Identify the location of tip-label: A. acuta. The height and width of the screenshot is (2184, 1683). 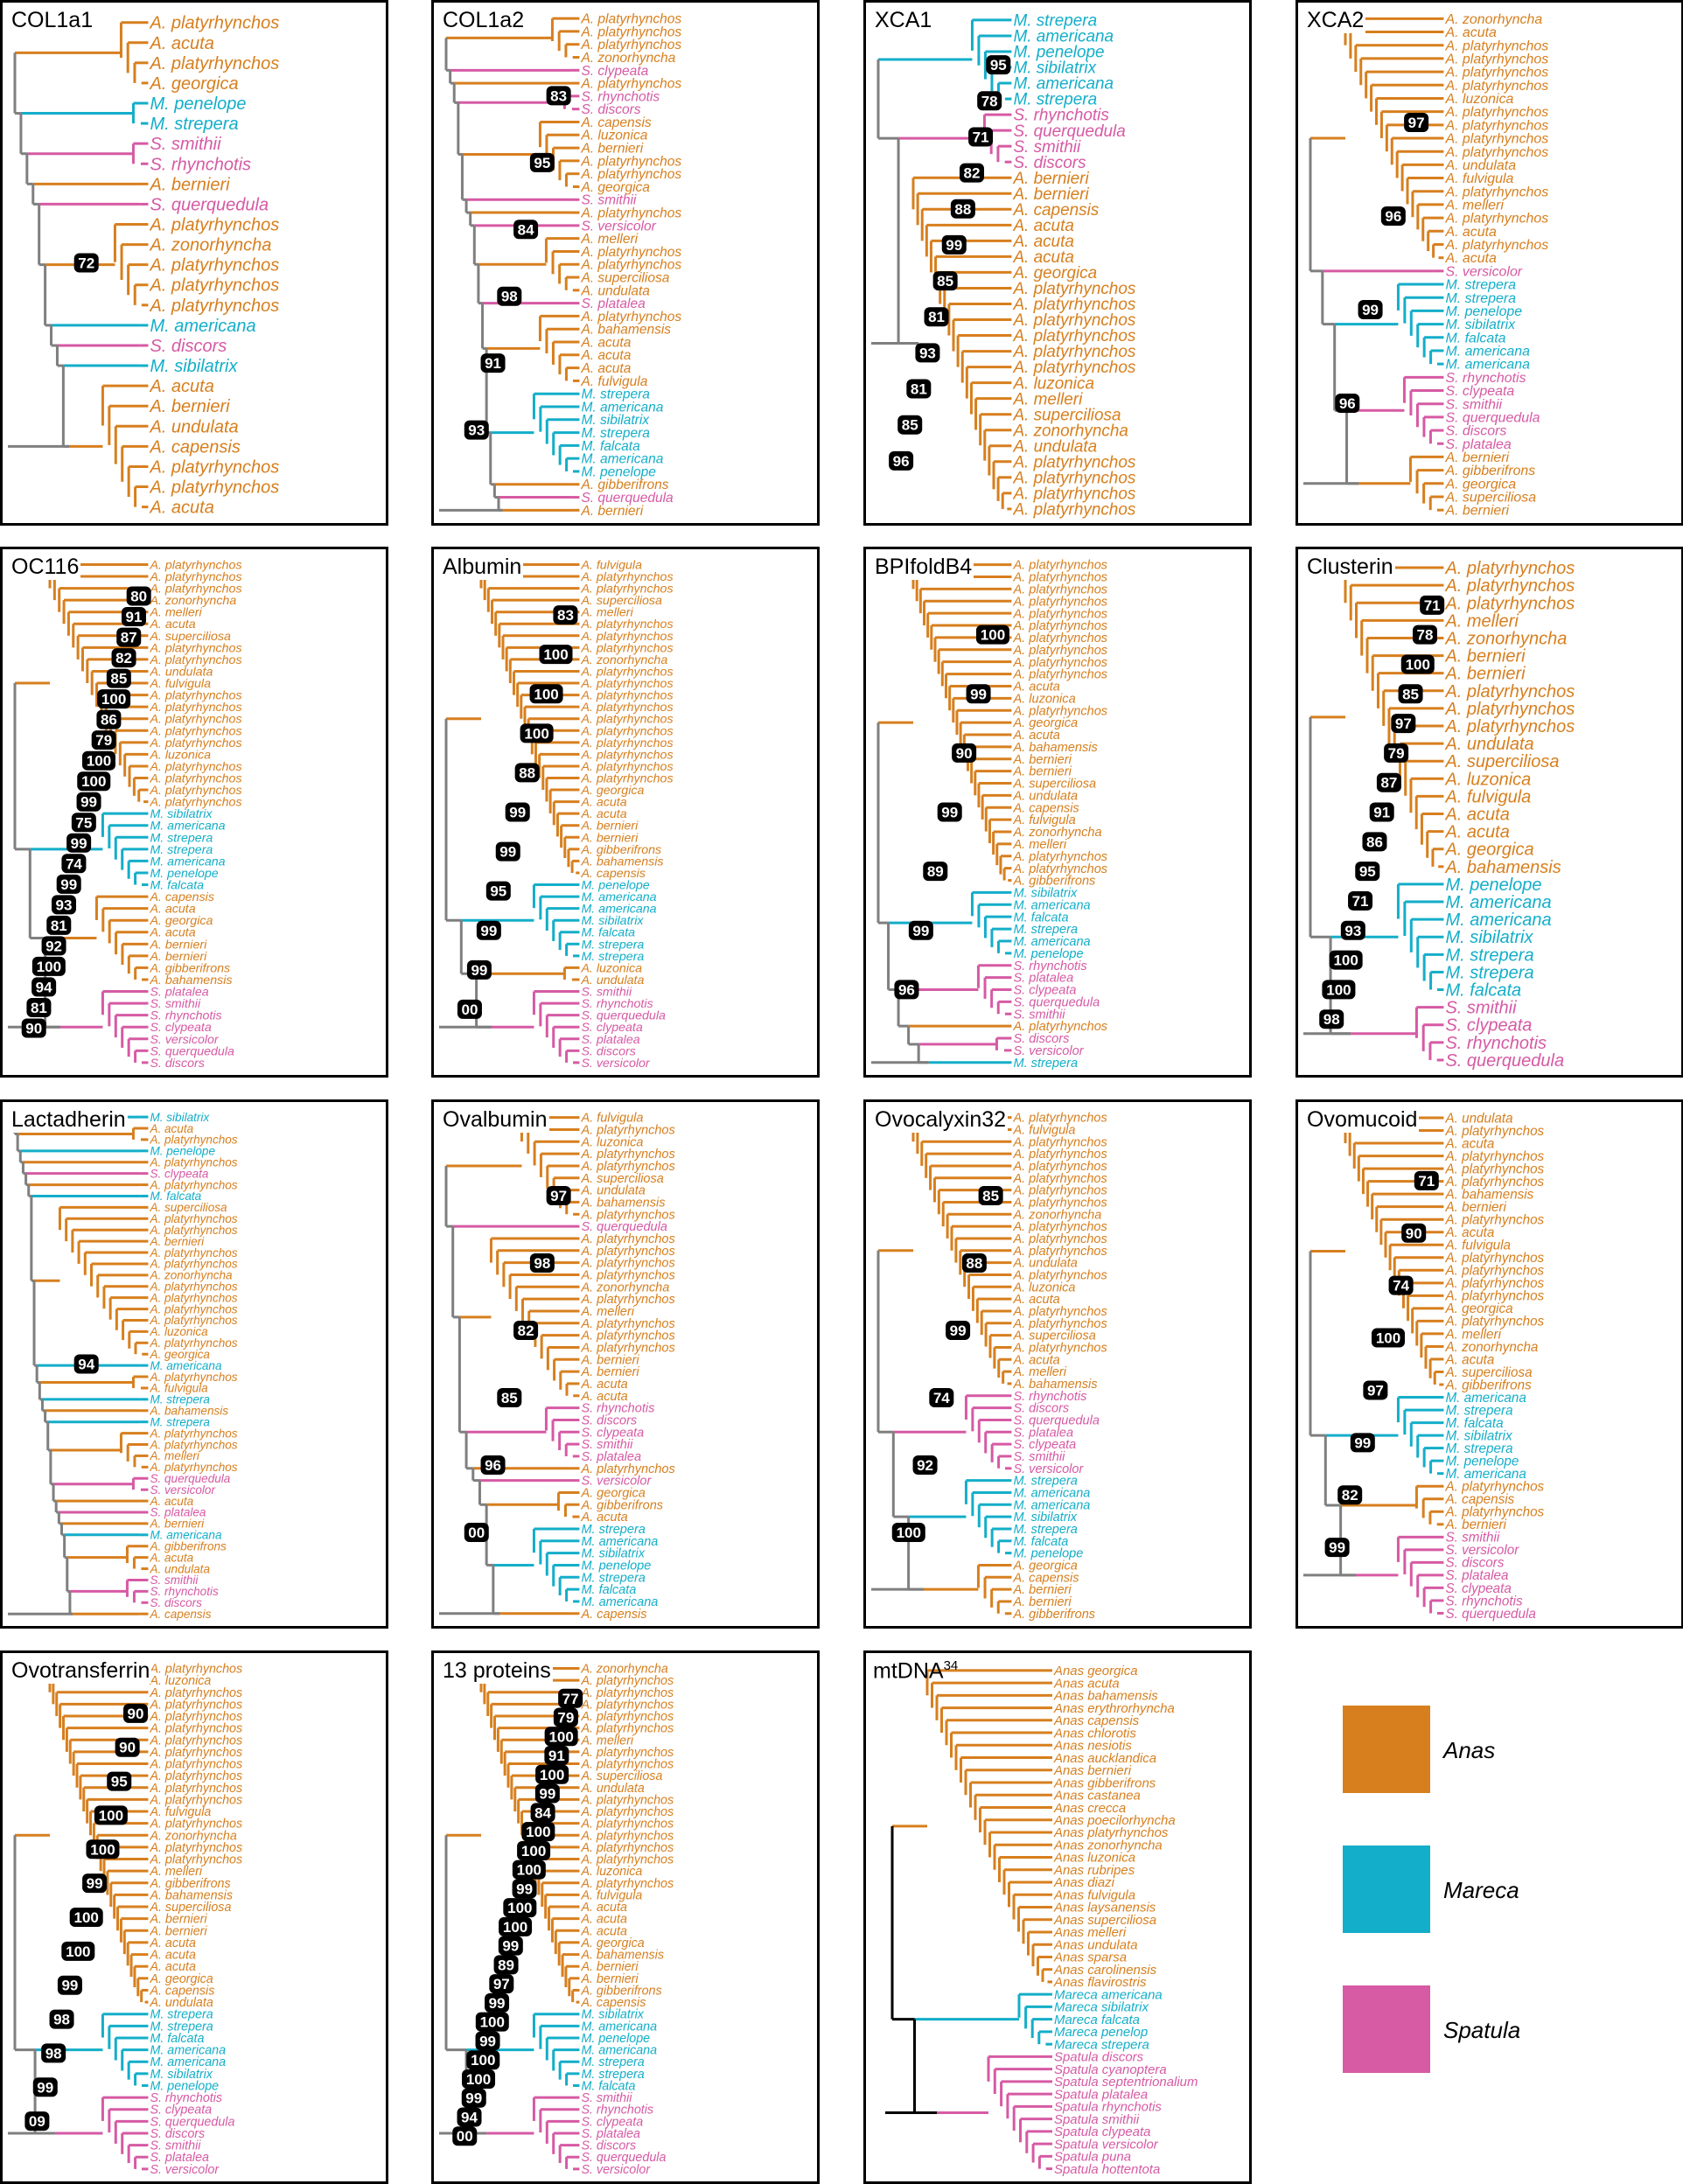
(603, 1908).